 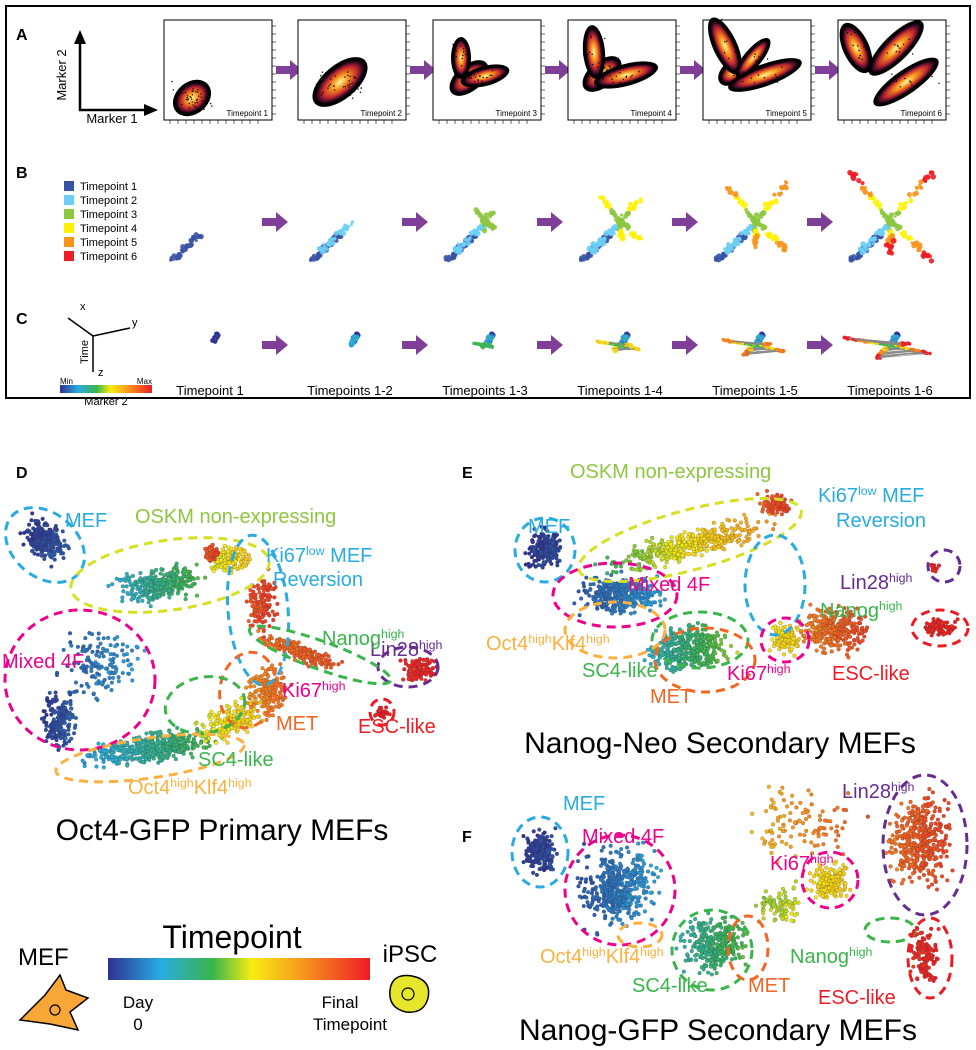 I want to click on axis-label: x, so click(x=83, y=307).